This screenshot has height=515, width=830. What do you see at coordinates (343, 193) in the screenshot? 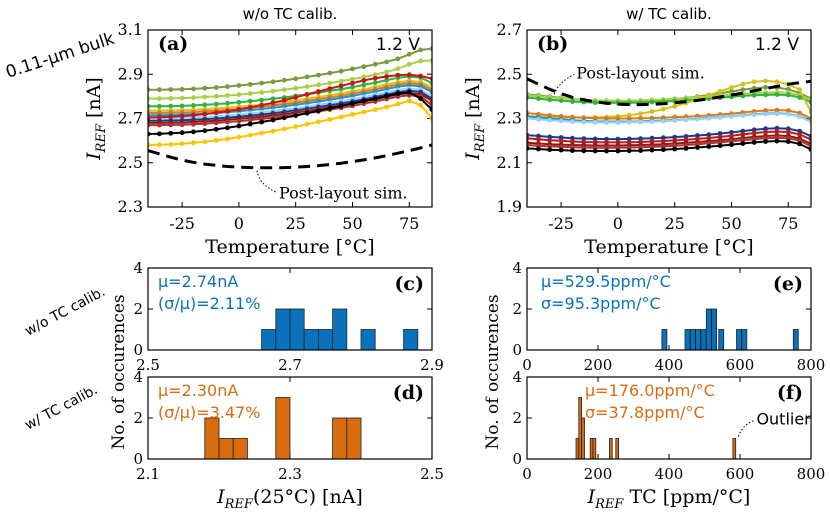
I see `sim-annotation: Post-layout sim.` at bounding box center [343, 193].